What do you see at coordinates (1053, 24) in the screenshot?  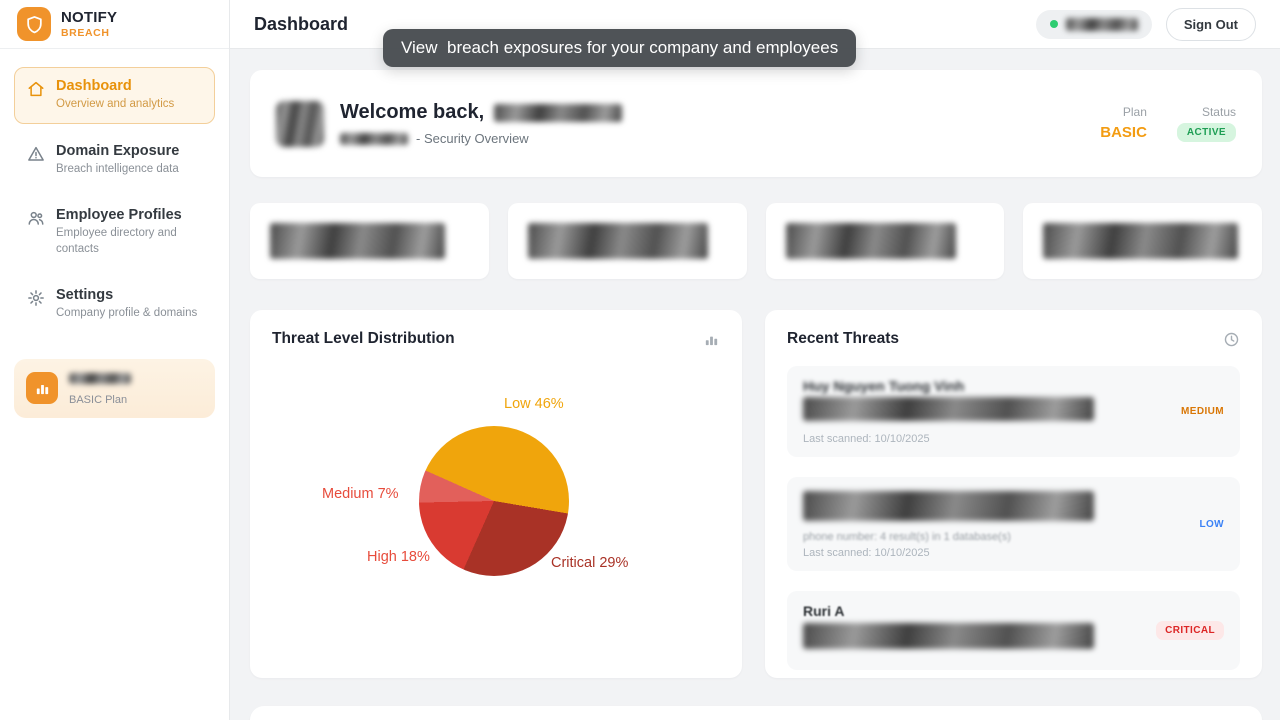 I see `online-status-dot` at bounding box center [1053, 24].